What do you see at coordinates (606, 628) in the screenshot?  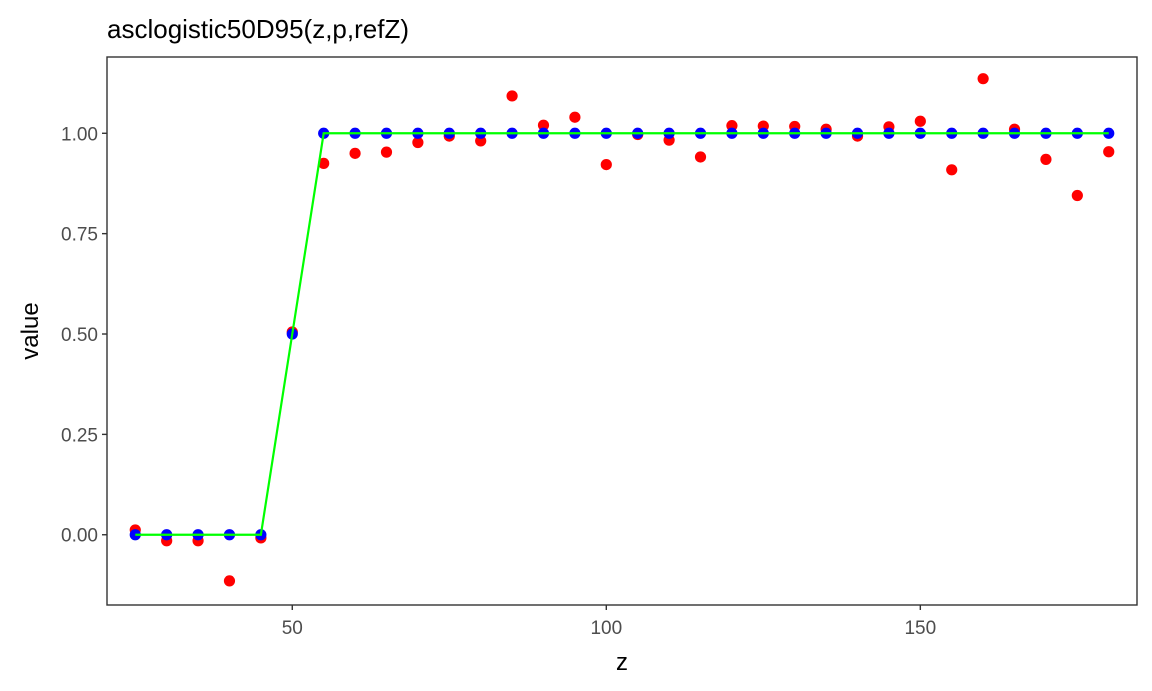 I see `x-tick-label: 100` at bounding box center [606, 628].